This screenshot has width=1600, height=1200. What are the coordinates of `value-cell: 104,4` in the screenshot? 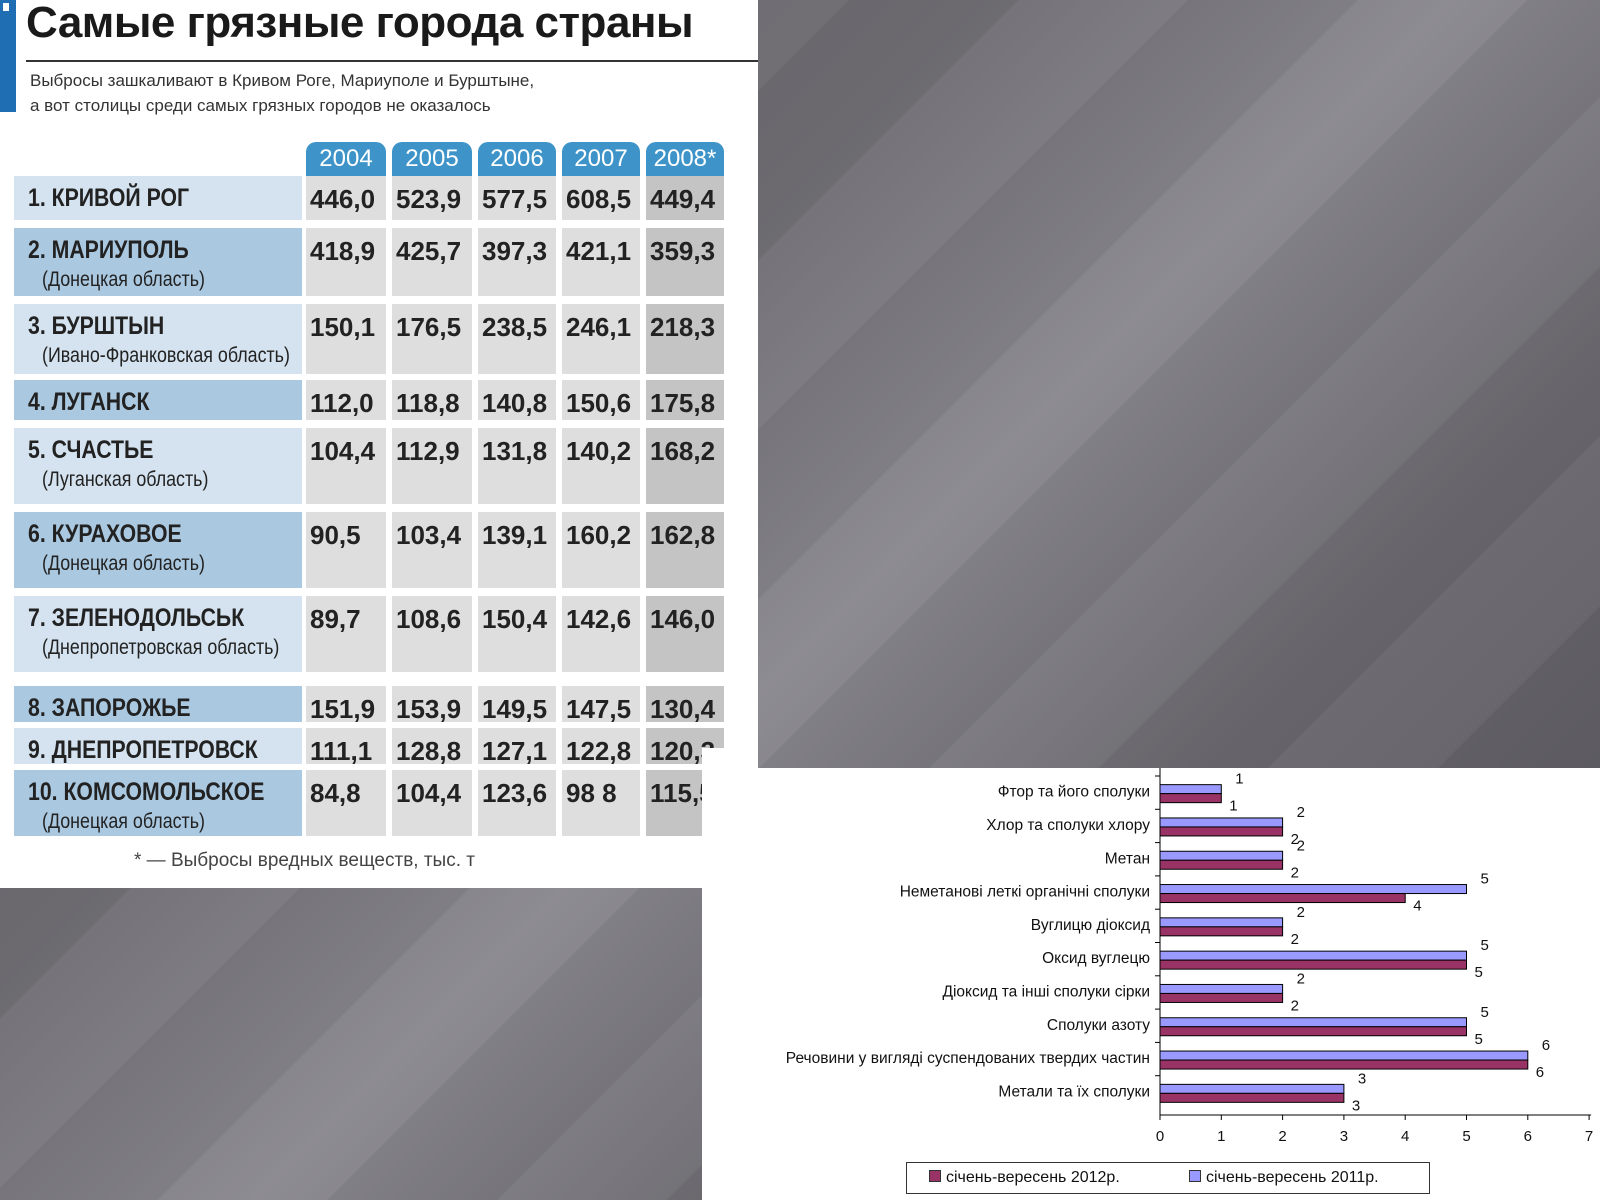 It's located at (346, 466).